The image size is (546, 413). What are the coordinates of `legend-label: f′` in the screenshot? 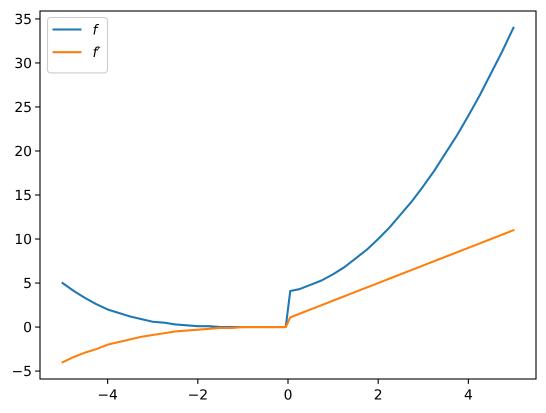 It's located at (97, 53).